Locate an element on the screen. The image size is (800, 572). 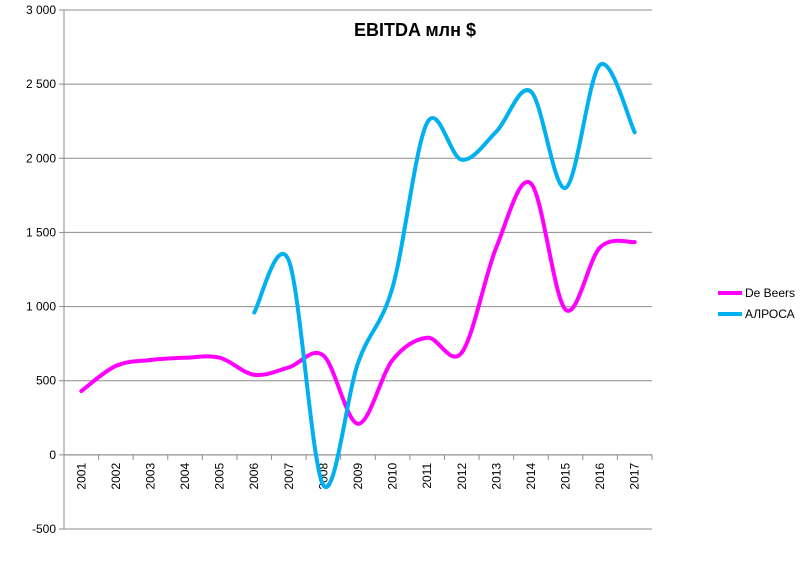
x-tick-label: 2017 is located at coordinates (635, 476).